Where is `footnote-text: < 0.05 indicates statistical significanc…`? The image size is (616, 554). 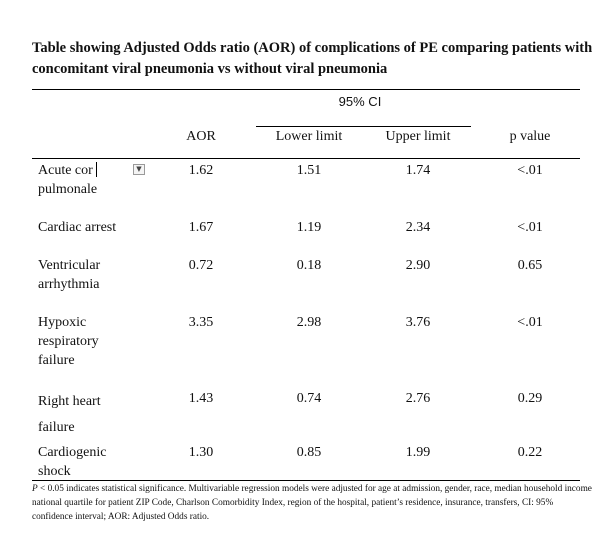 footnote-text: < 0.05 indicates statistical significanc… is located at coordinates (312, 503).